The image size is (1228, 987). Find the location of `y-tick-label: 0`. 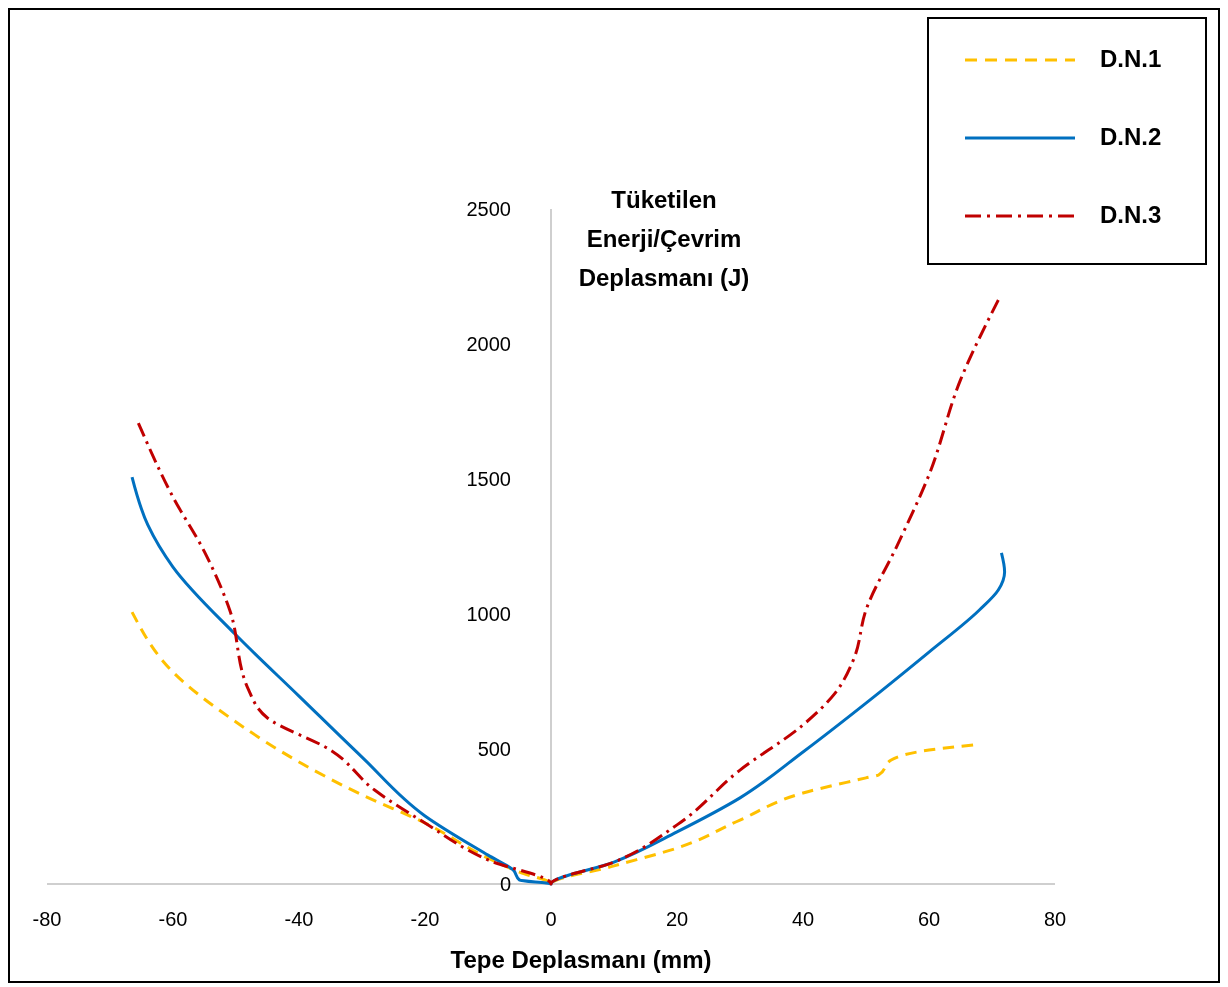

y-tick-label: 0 is located at coordinates (505, 884).